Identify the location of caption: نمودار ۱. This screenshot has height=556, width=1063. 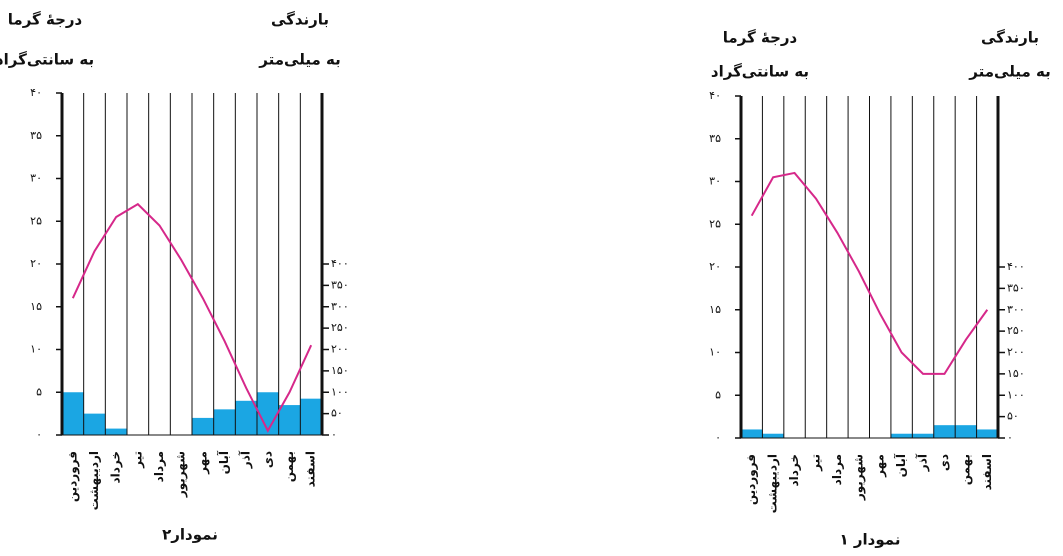
(870, 540).